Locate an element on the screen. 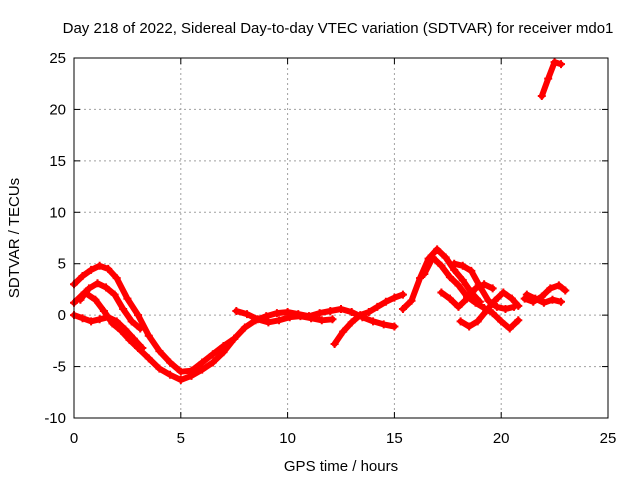  series-track-h is located at coordinates (471, 293).